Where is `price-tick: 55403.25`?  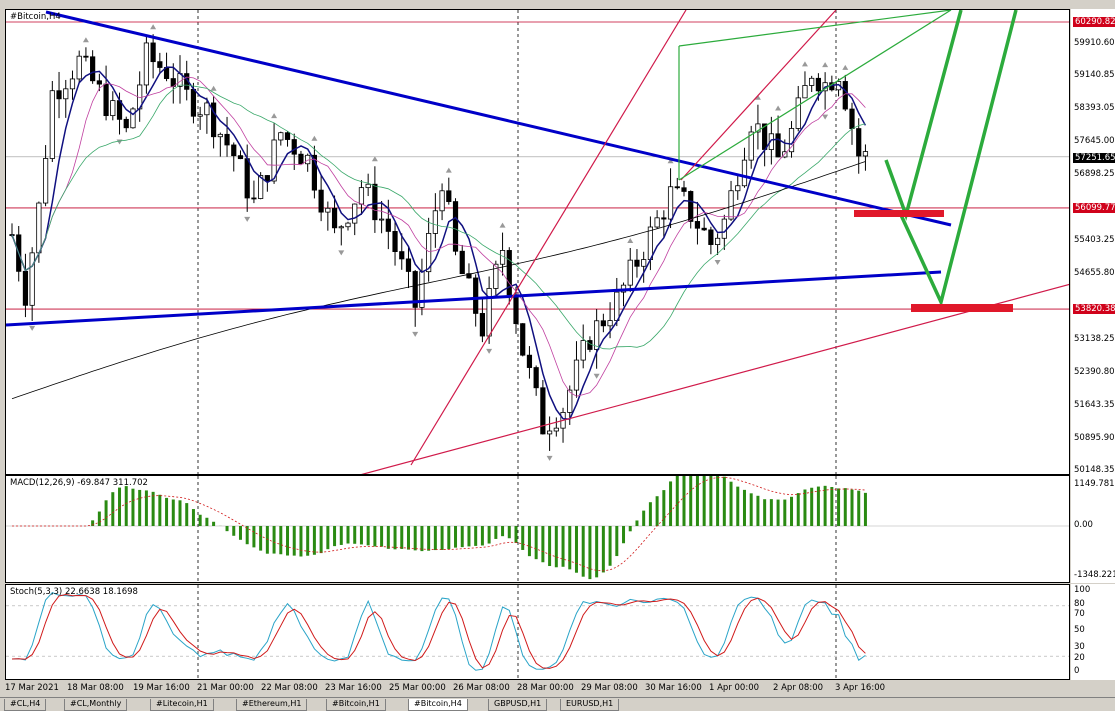 price-tick: 55403.25 is located at coordinates (1094, 240).